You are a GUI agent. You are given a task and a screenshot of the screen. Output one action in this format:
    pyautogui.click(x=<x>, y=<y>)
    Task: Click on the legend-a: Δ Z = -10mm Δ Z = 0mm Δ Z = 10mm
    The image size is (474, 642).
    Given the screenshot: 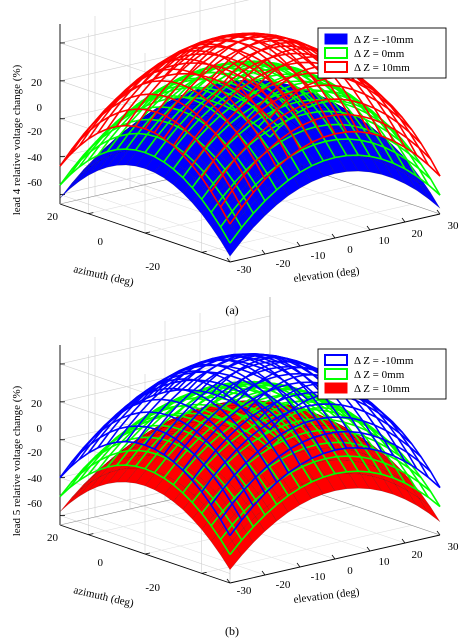 What is the action you would take?
    pyautogui.click(x=382, y=53)
    